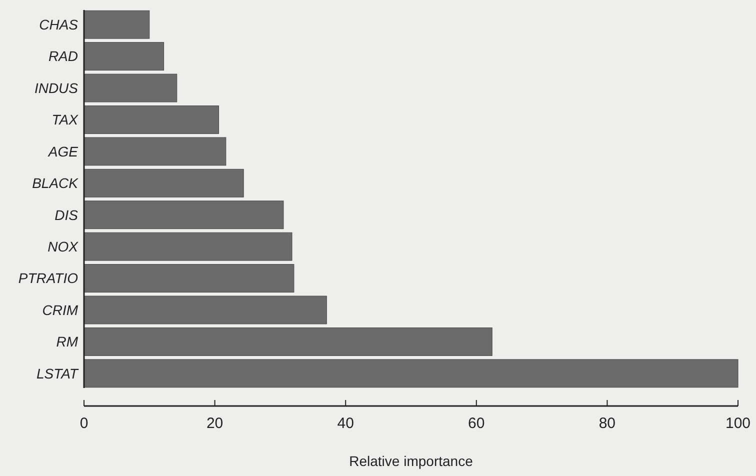  What do you see at coordinates (215, 423) in the screenshot?
I see `x-tick-label: 20` at bounding box center [215, 423].